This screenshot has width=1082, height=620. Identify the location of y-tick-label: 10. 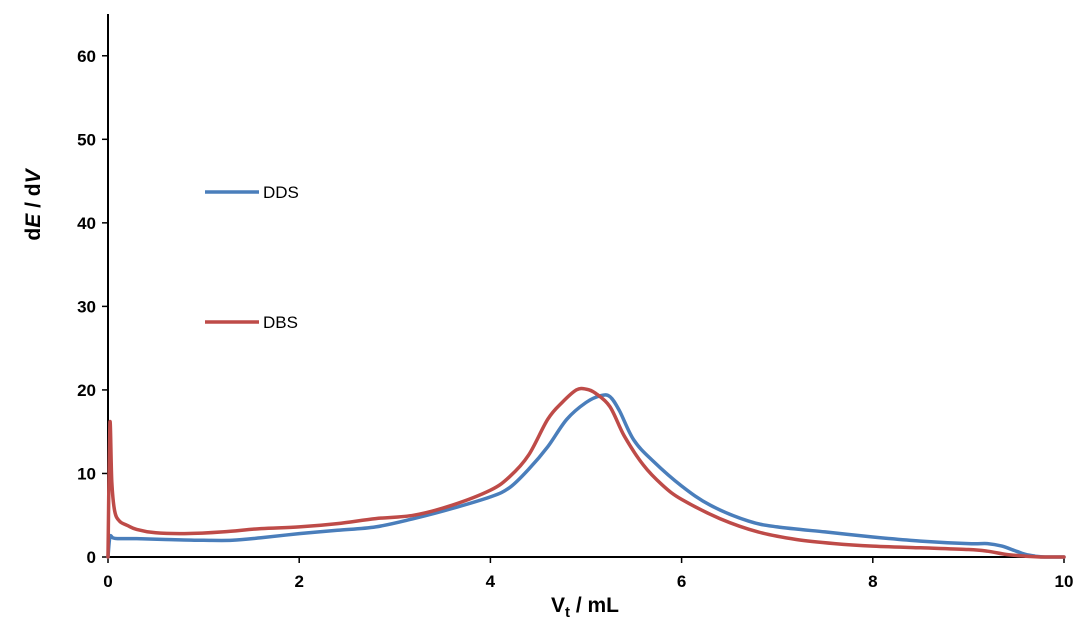
(86, 473).